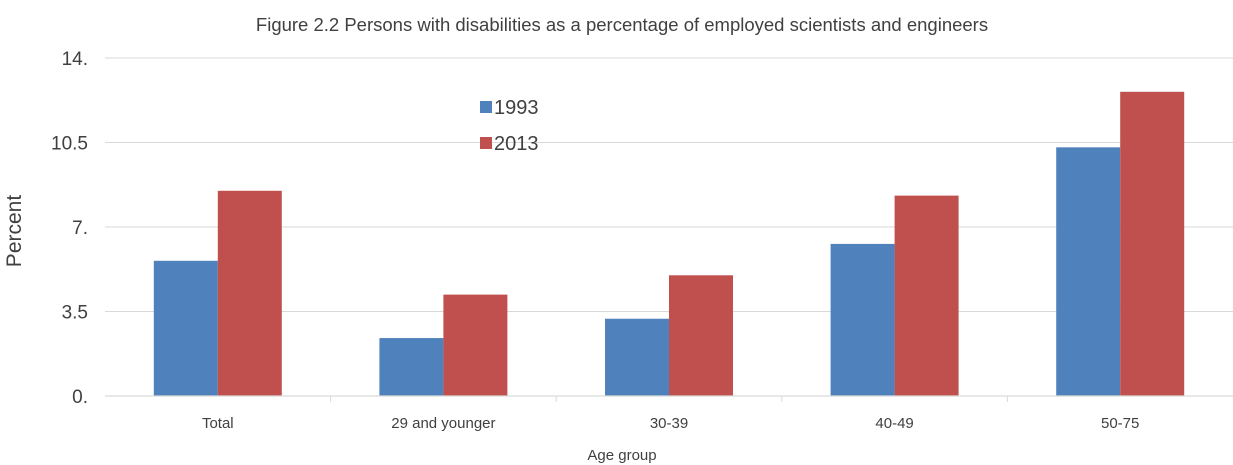 The width and height of the screenshot is (1233, 465). Describe the element at coordinates (621, 455) in the screenshot. I see `x-axis-label: Age group` at that location.